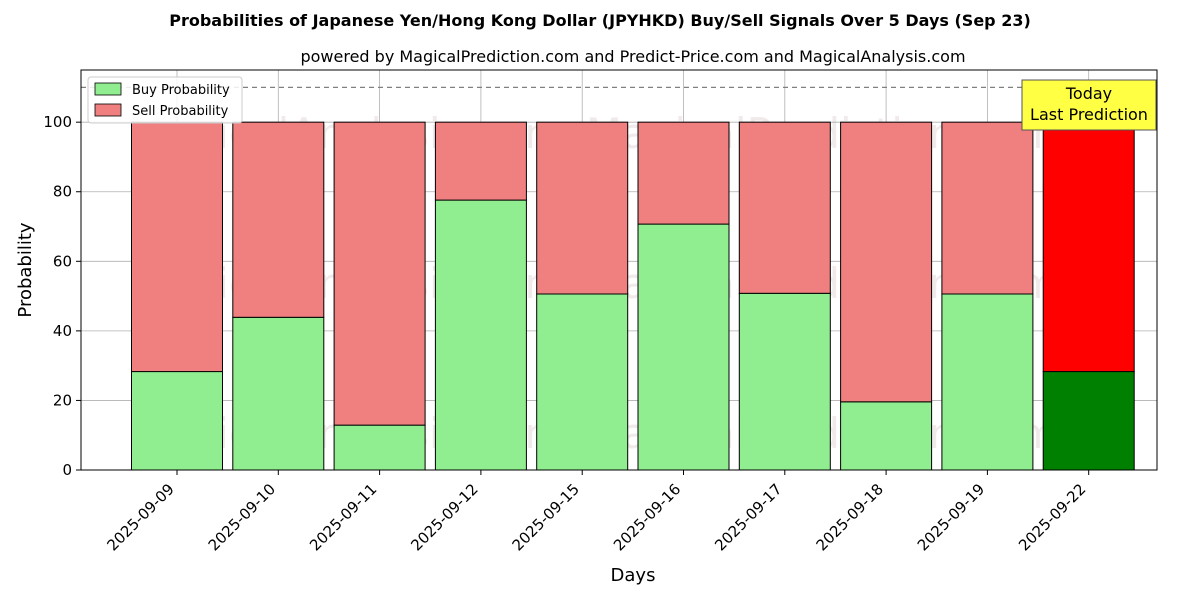  I want to click on x-tick-label: 2025-09-19, so click(951, 517).